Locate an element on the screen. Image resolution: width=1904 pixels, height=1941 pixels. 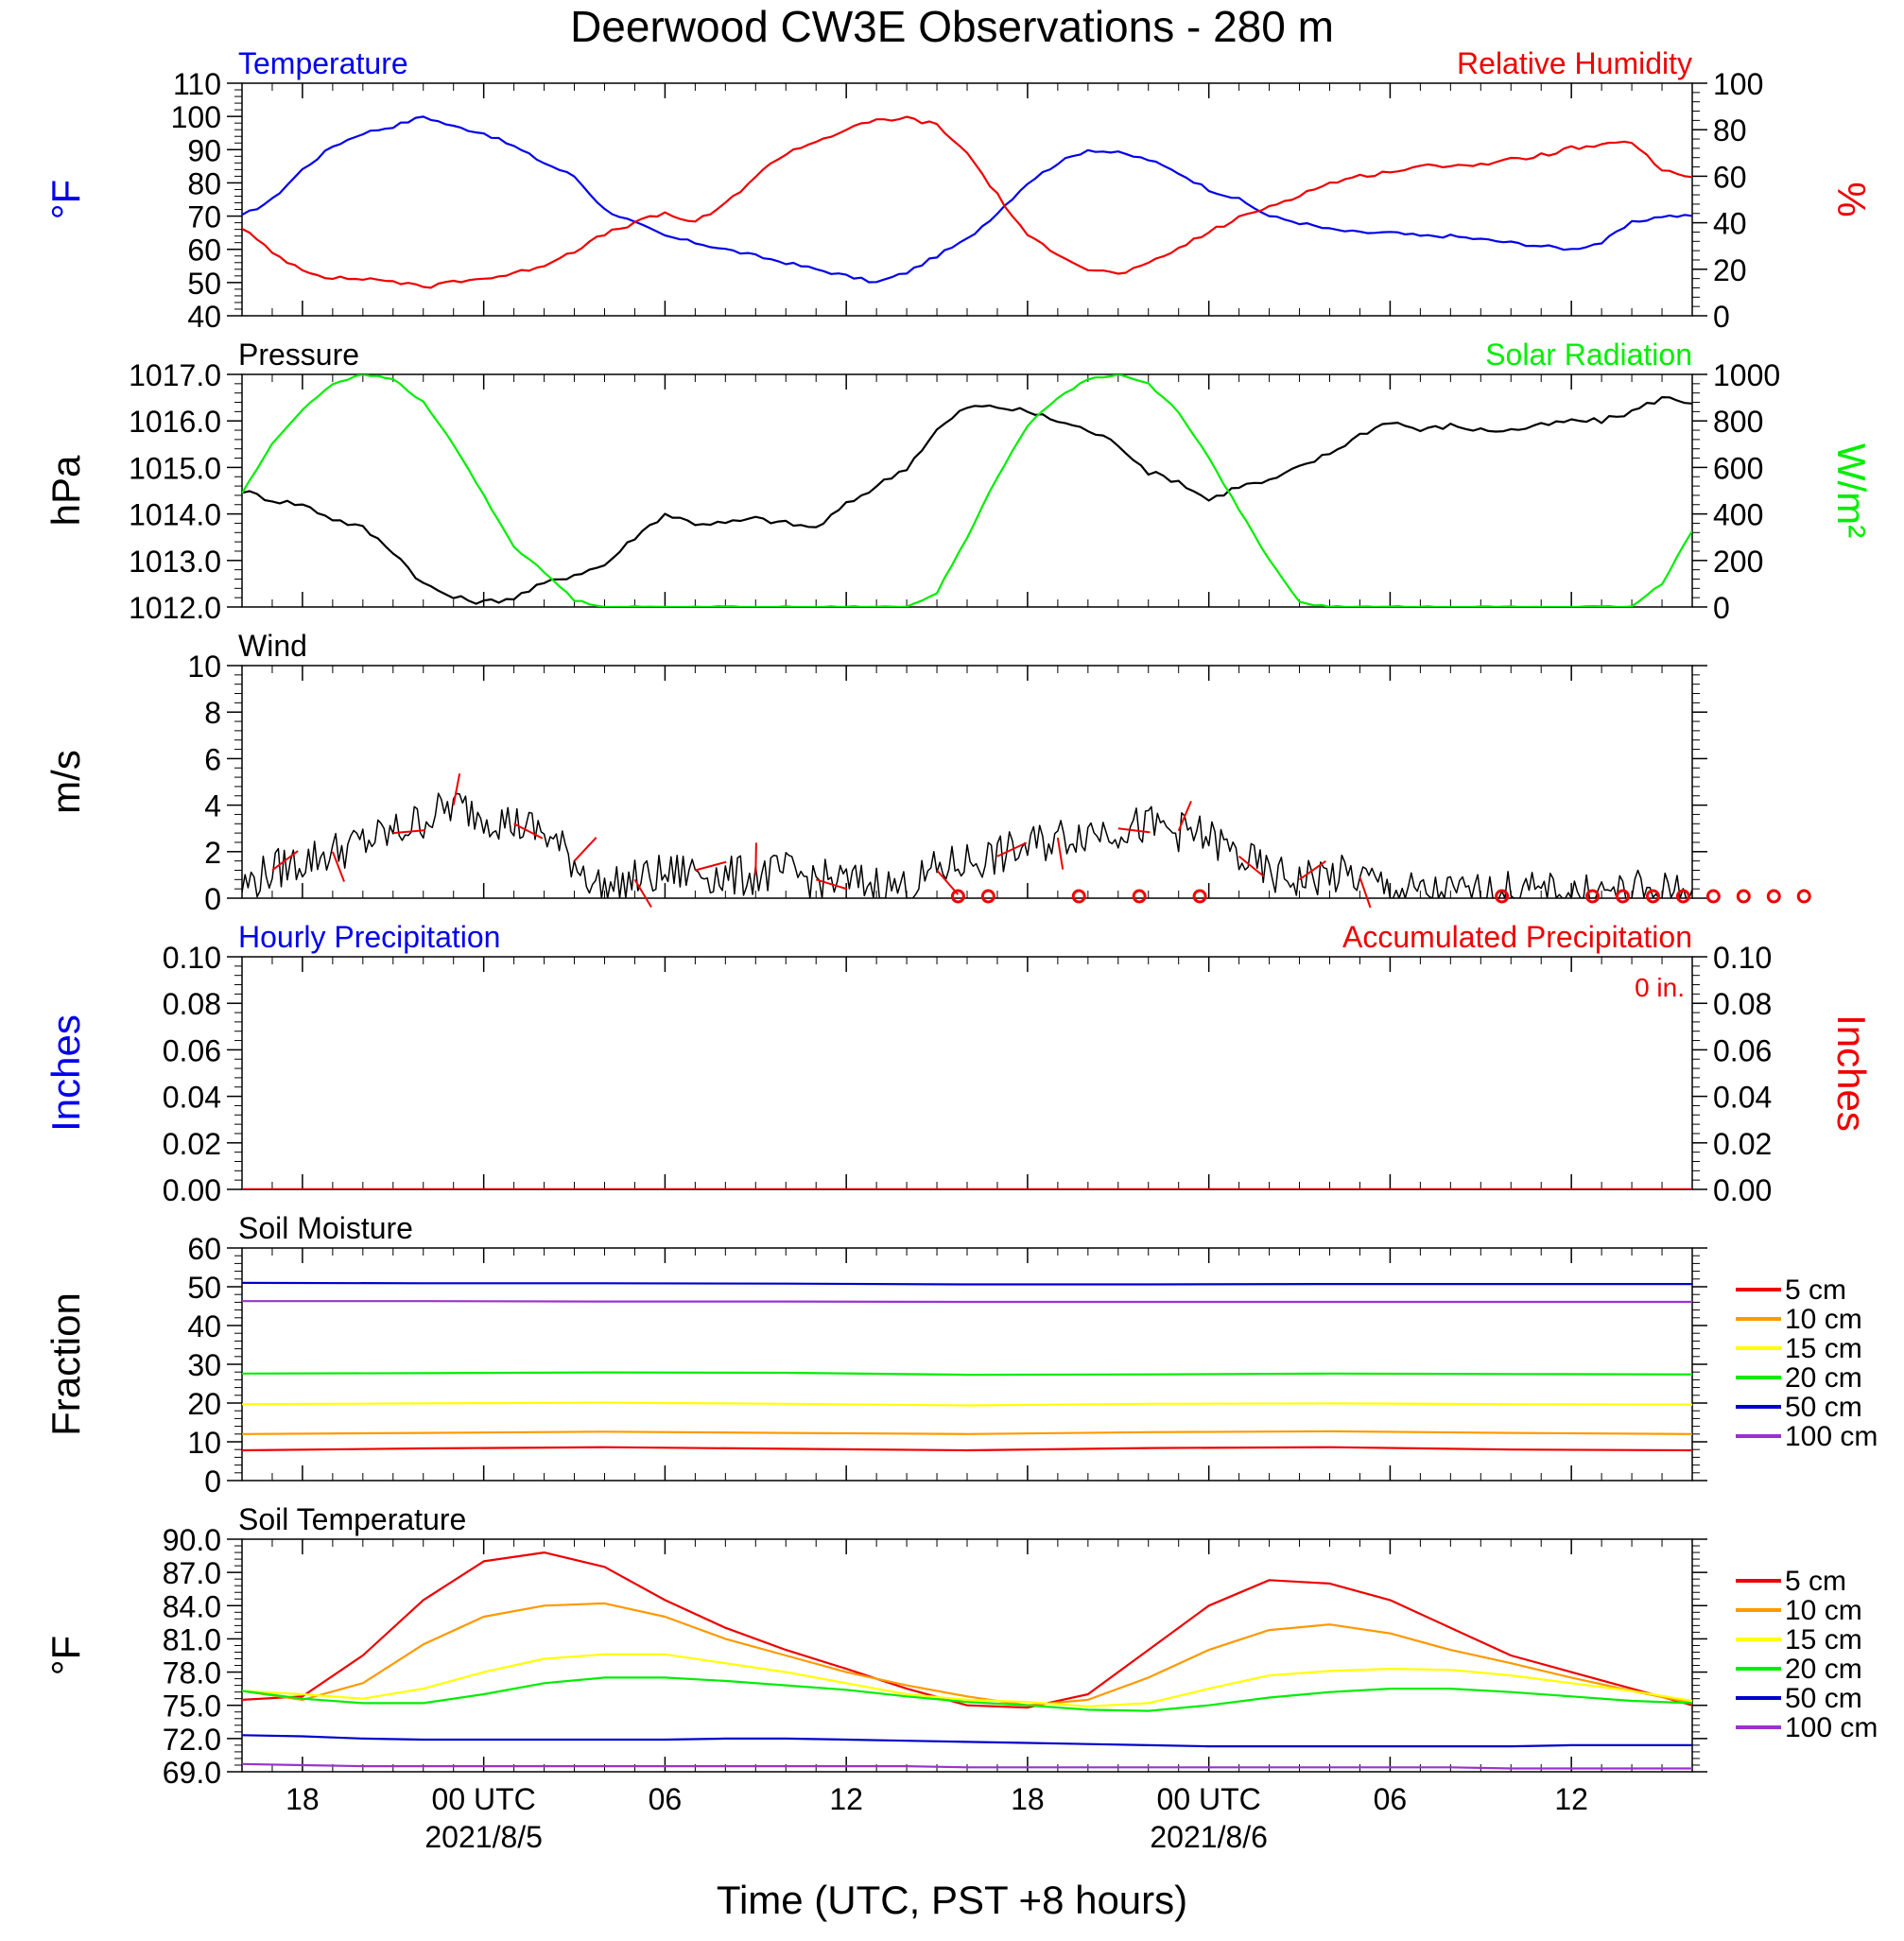
y-right-tick-label: 0.04 is located at coordinates (1742, 1098).